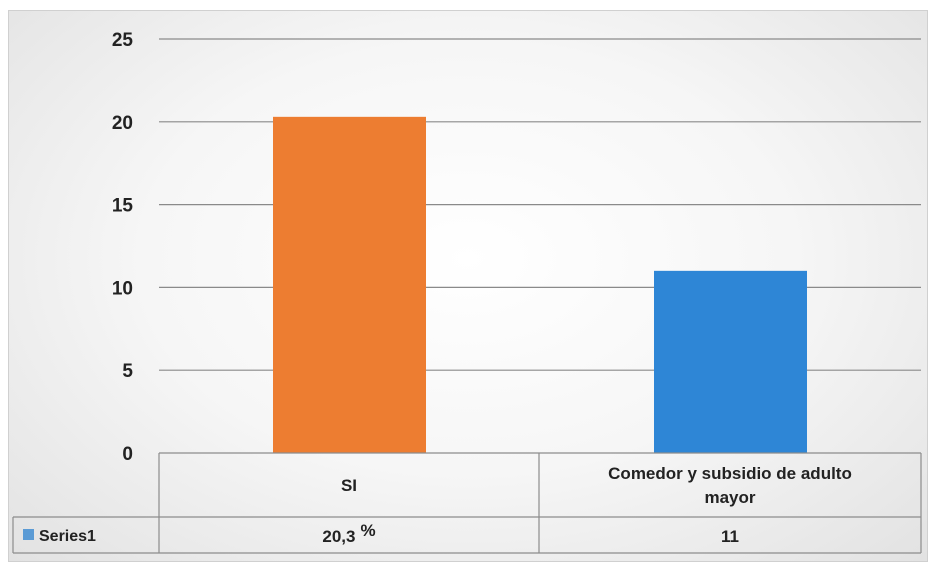 This screenshot has width=934, height=569. I want to click on y-tick-label: 5, so click(127, 371).